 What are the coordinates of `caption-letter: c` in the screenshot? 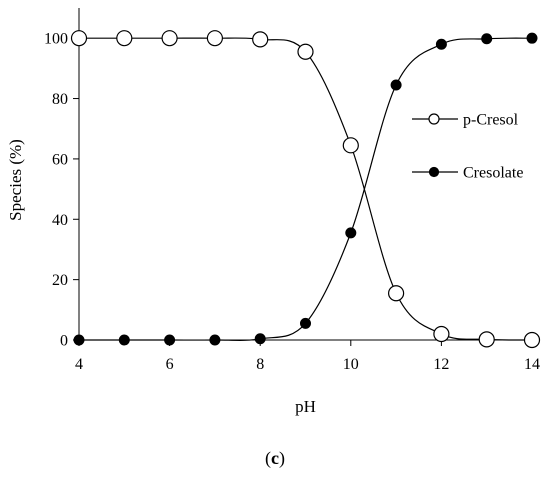 It's located at (275, 458).